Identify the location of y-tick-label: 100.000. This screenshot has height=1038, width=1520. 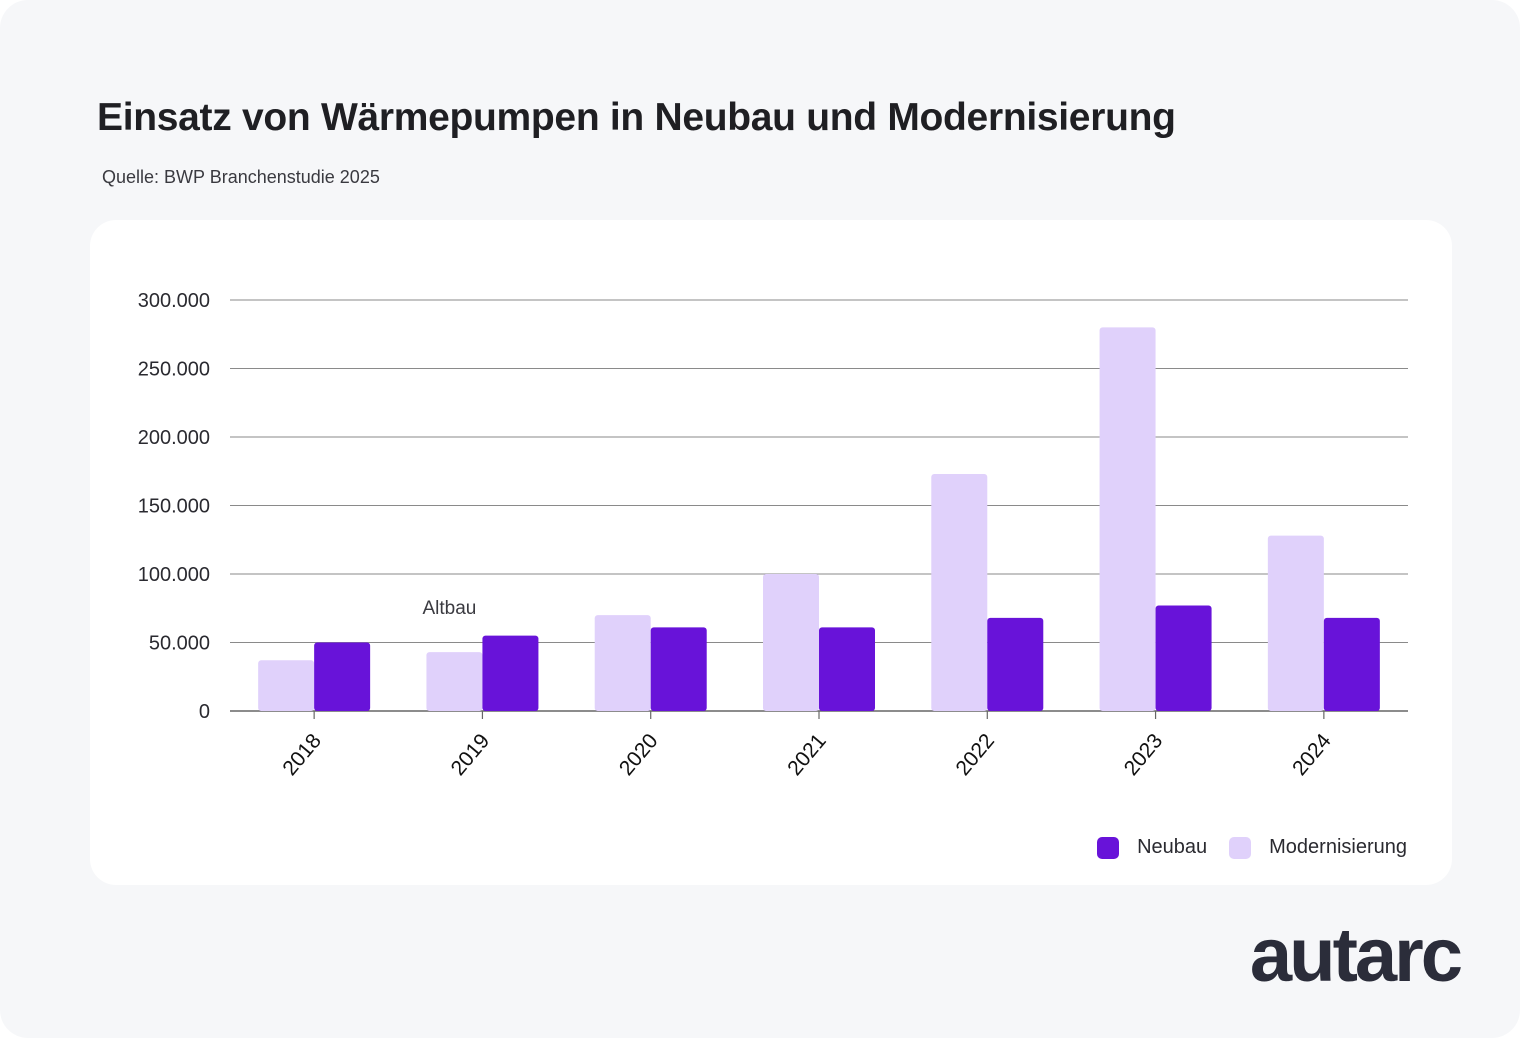
(174, 575).